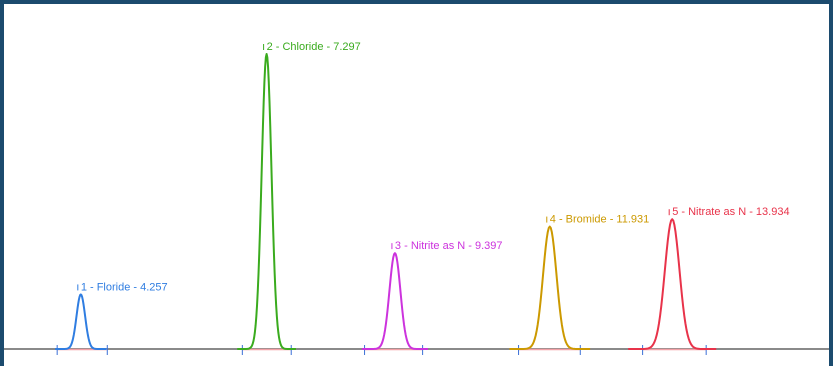 This screenshot has height=366, width=833. What do you see at coordinates (124, 287) in the screenshot?
I see `peak-label-1: 1 - Floride - 4.257` at bounding box center [124, 287].